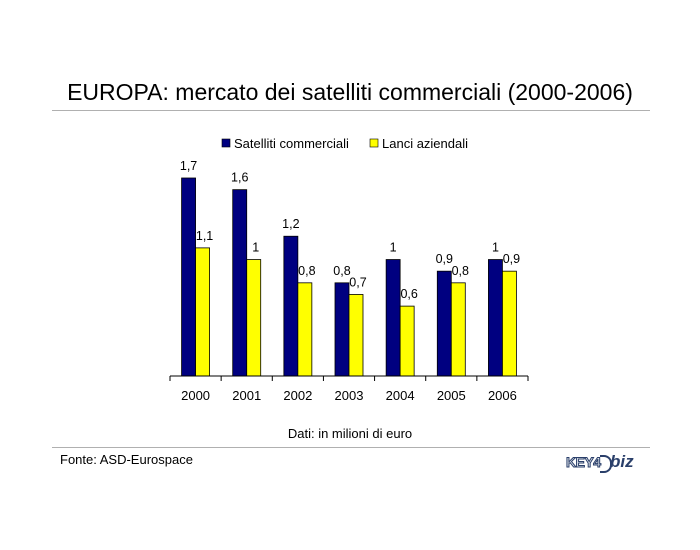 This screenshot has height=550, width=700. What do you see at coordinates (195, 395) in the screenshot?
I see `x-tick-label: 2000` at bounding box center [195, 395].